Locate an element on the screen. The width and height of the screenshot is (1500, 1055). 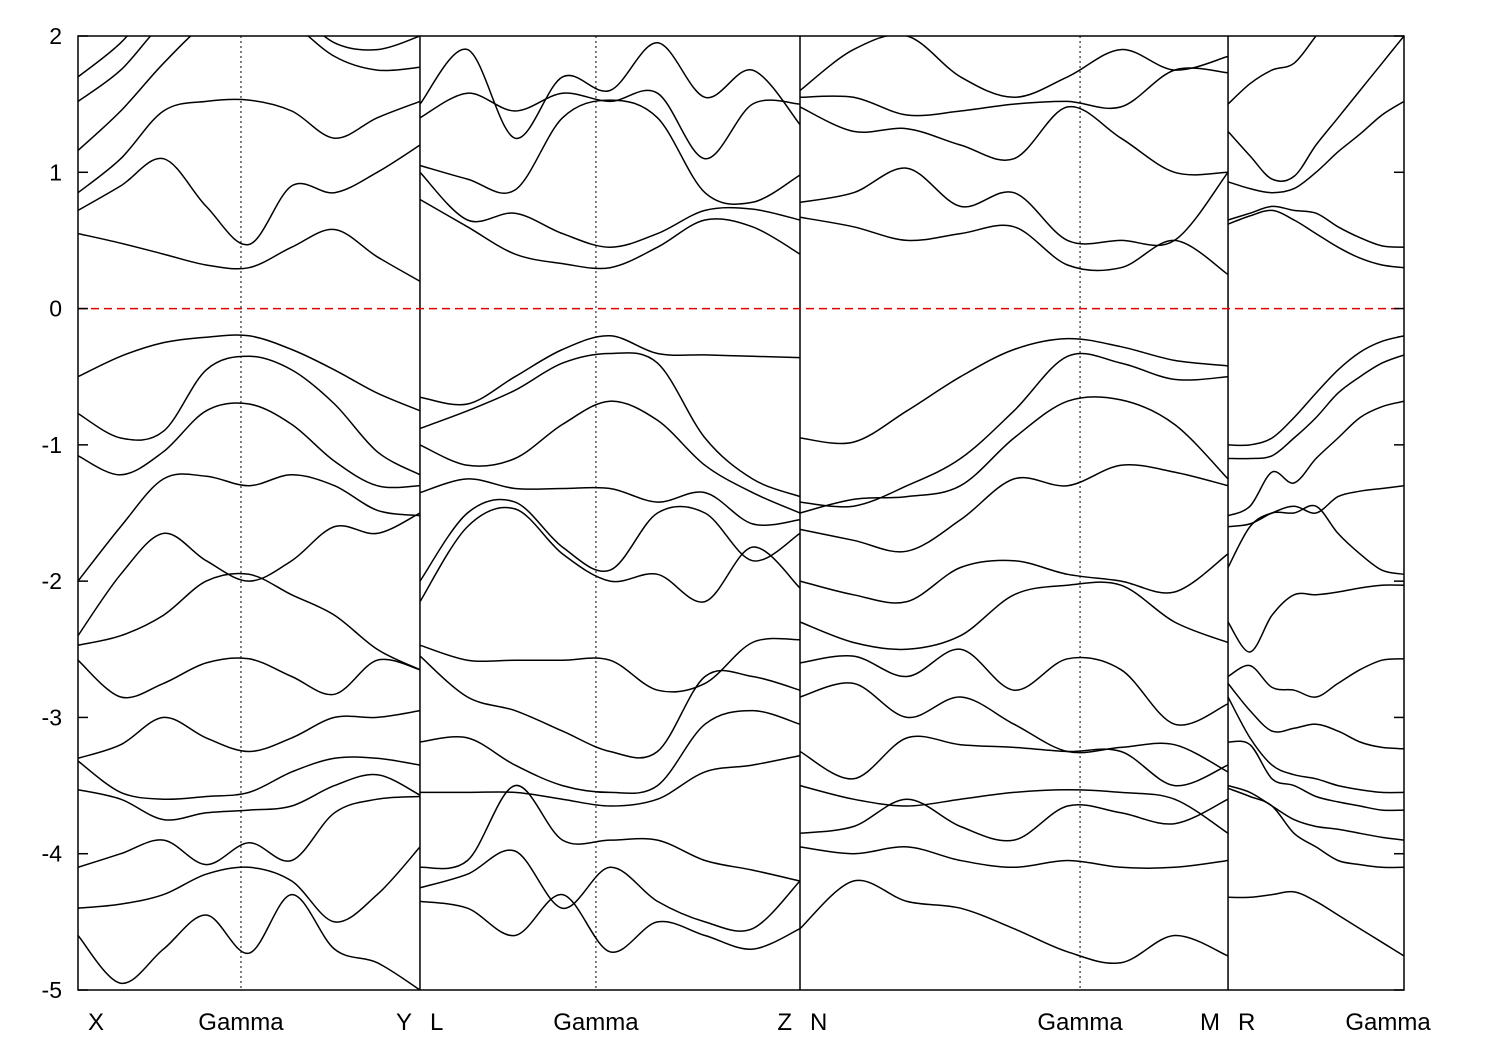
y-tick-label: 2 is located at coordinates (55, 36).